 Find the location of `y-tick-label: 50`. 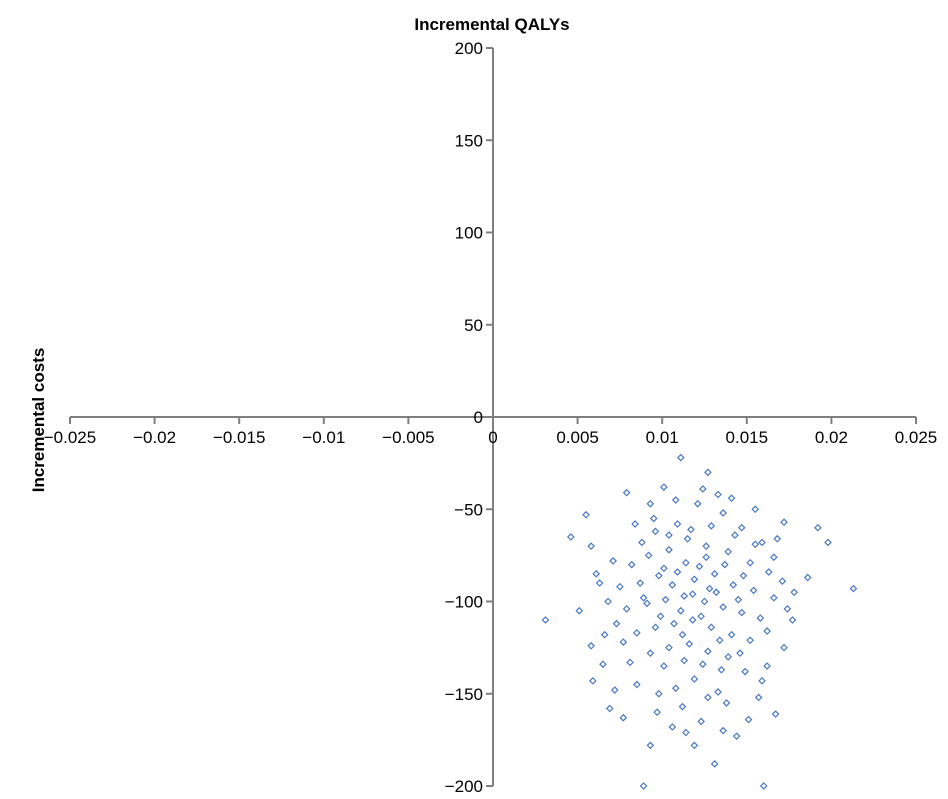

y-tick-label: 50 is located at coordinates (473, 325).